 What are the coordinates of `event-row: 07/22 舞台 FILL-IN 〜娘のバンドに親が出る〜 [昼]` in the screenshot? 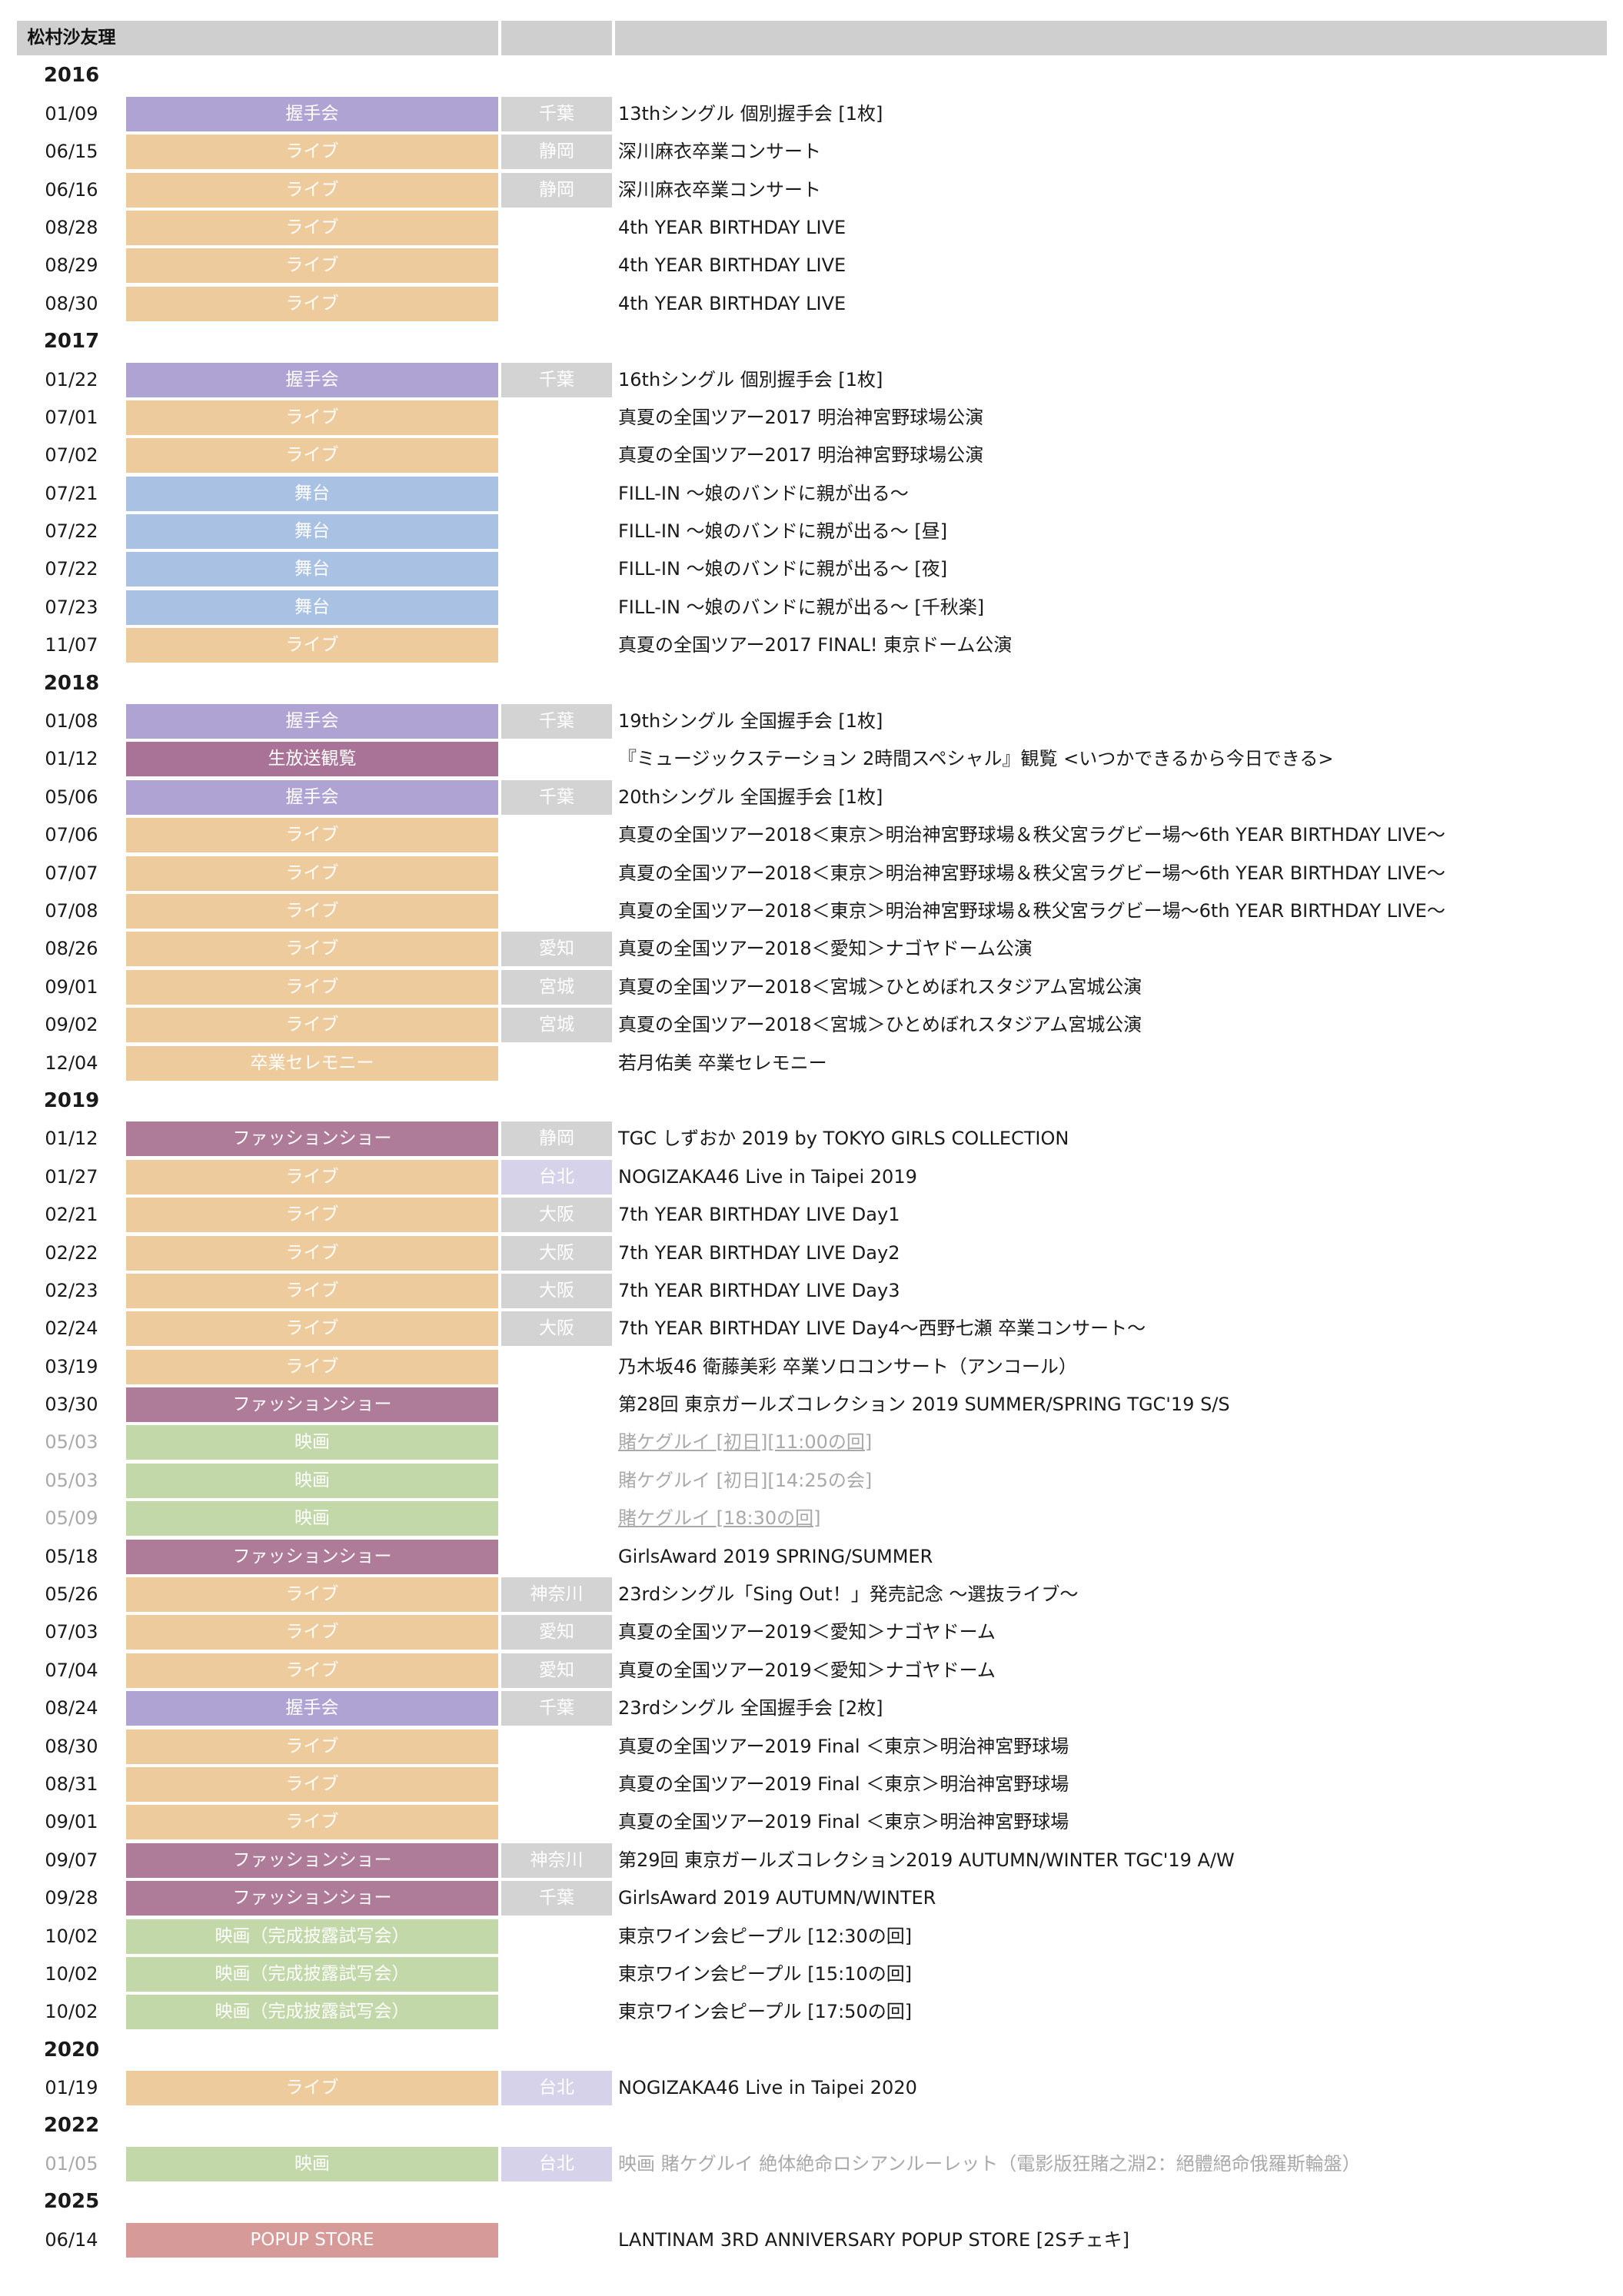 It's located at (812, 531).